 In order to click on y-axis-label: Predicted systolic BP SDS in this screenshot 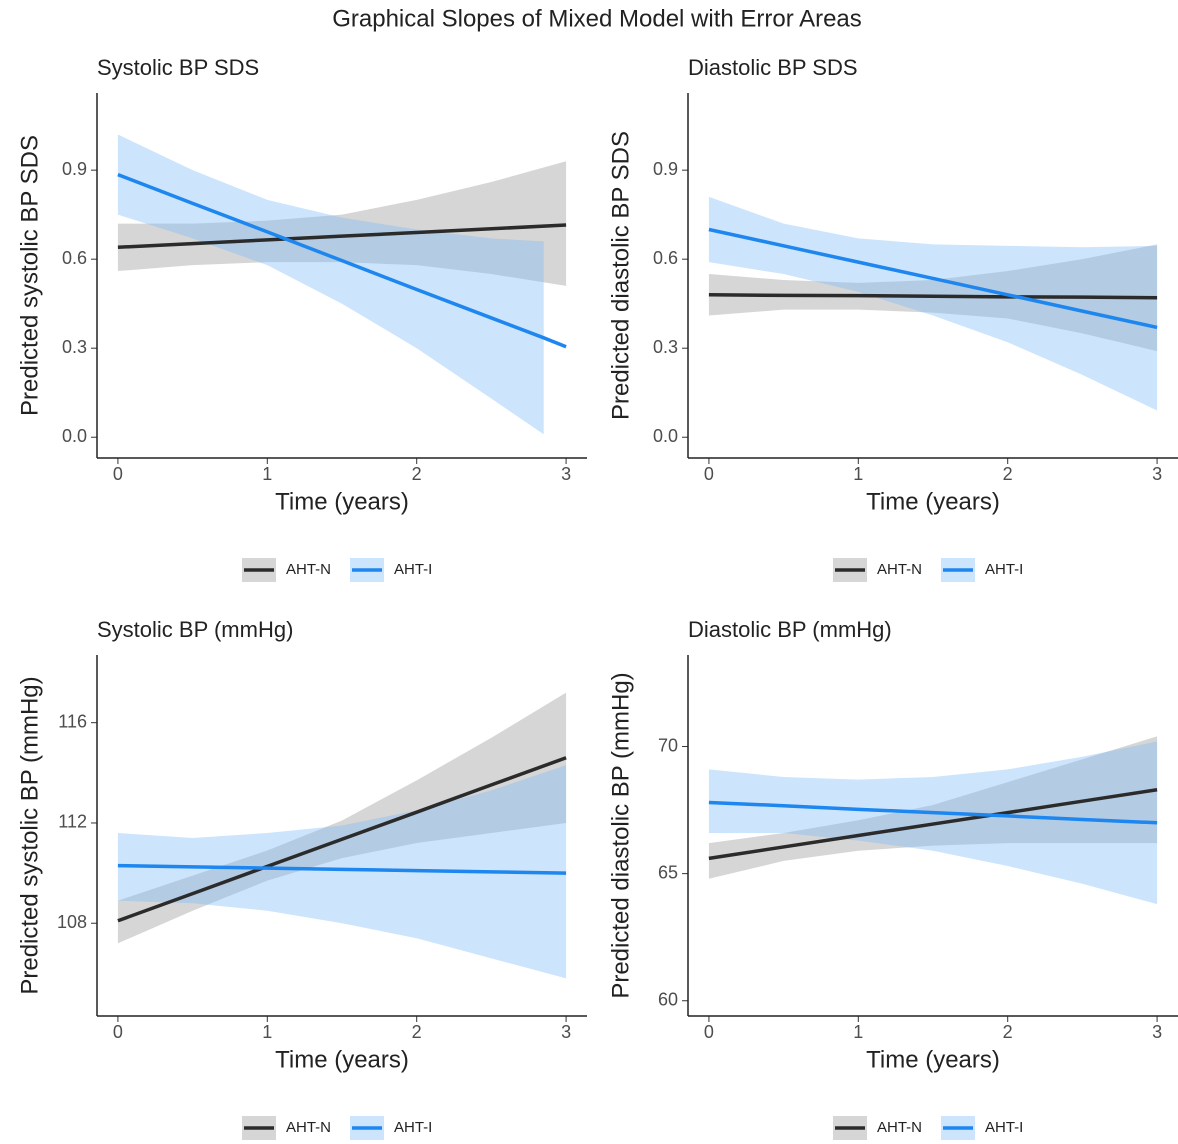, I will do `click(29, 275)`.